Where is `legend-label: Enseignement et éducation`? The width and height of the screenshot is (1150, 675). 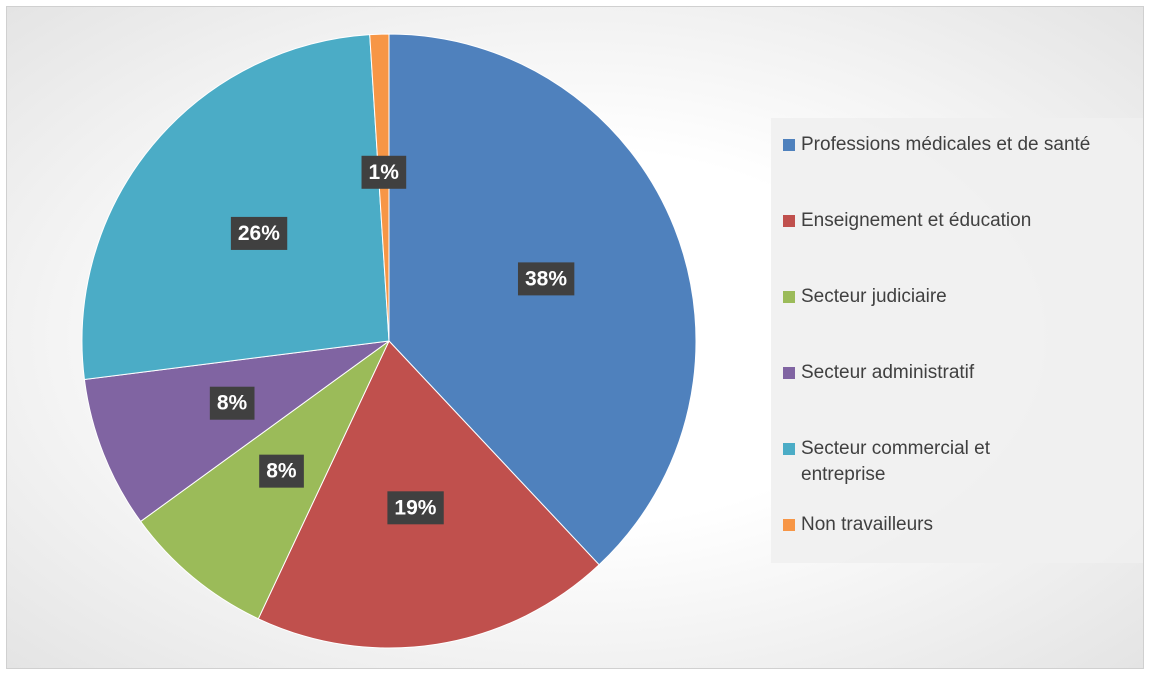
legend-label: Enseignement et éducation is located at coordinates (916, 220).